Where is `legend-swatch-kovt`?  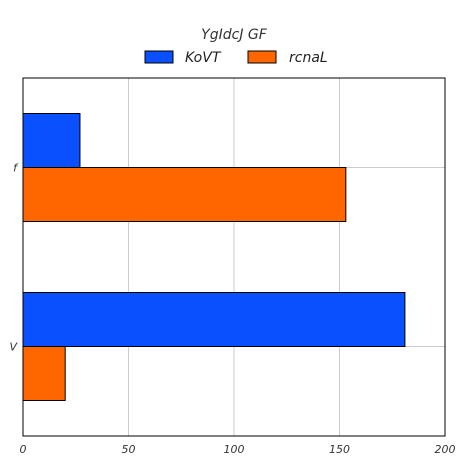 legend-swatch-kovt is located at coordinates (159, 57).